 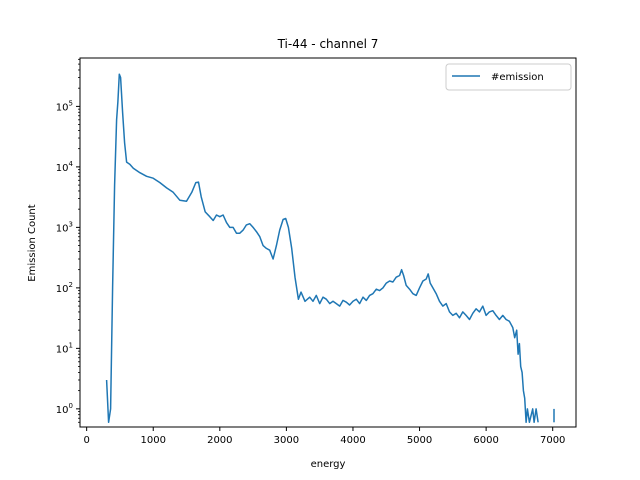 What do you see at coordinates (485, 440) in the screenshot?
I see `x-tick-label: 6000` at bounding box center [485, 440].